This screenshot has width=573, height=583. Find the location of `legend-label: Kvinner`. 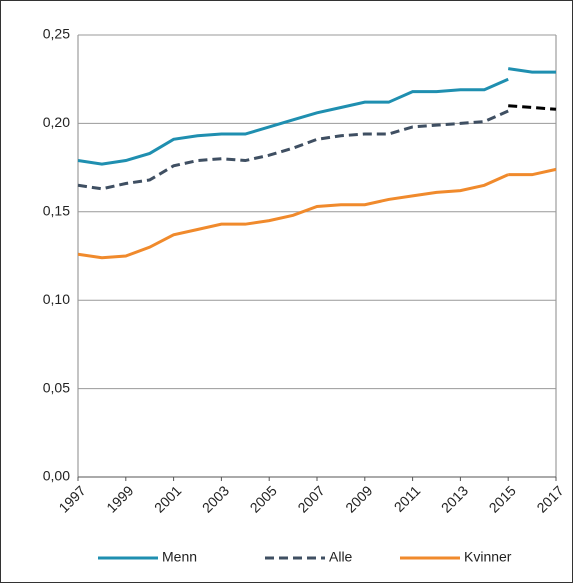

legend-label: Kvinner is located at coordinates (488, 557).